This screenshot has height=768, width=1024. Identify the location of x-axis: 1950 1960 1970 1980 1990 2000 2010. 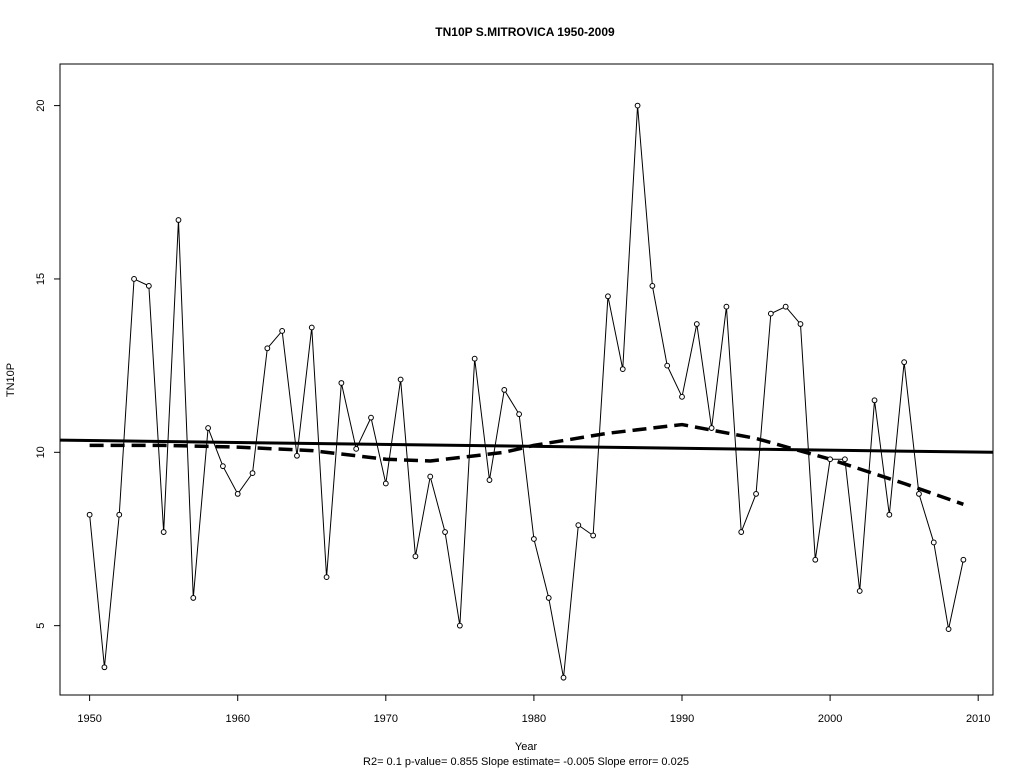
(533, 710).